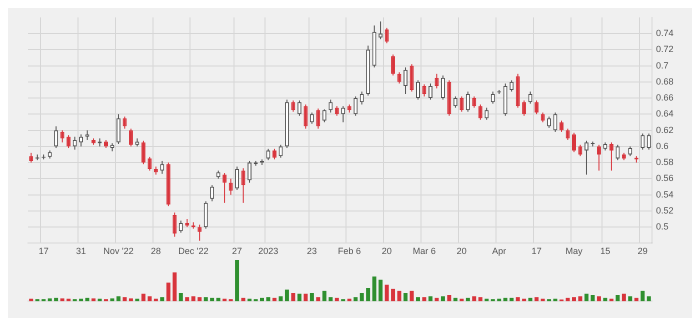  I want to click on x-tick-label: Mar 6, so click(424, 251).